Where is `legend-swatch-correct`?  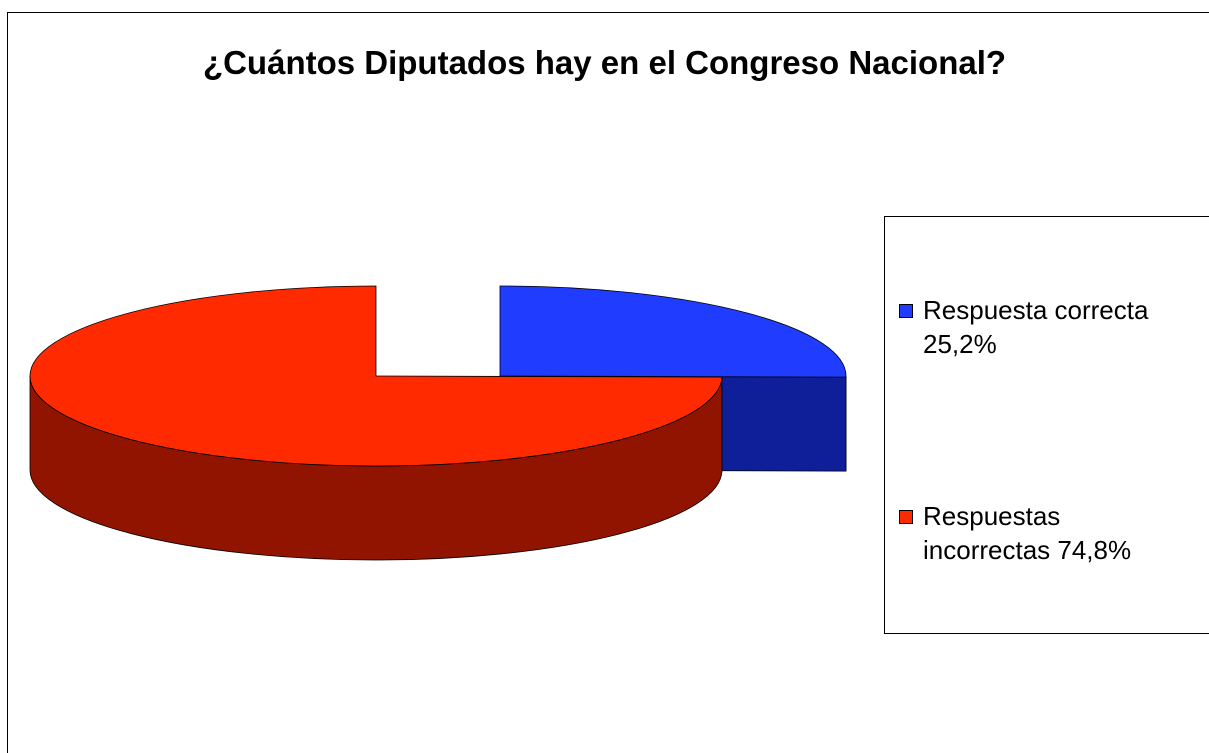
legend-swatch-correct is located at coordinates (906, 311).